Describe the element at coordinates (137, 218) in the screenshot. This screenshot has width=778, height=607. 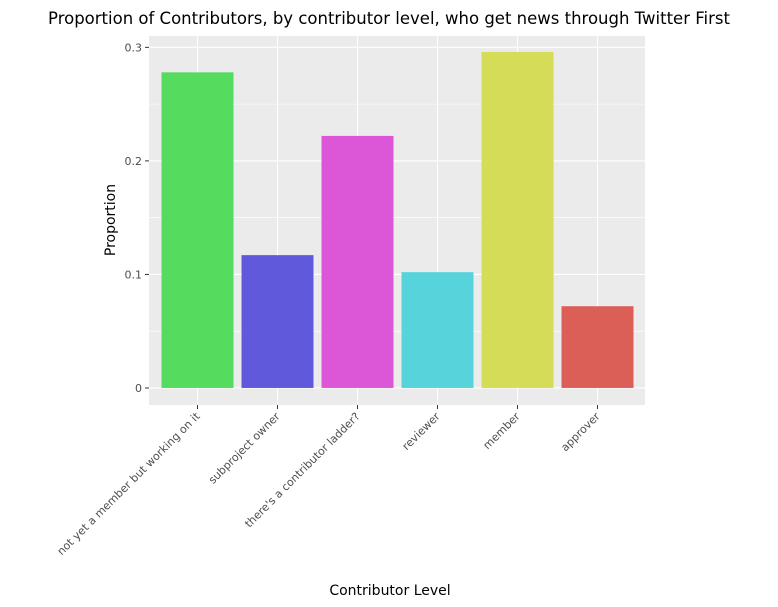
I see `y-axis-ticks: 0 0.1 0.2 0.3` at that location.